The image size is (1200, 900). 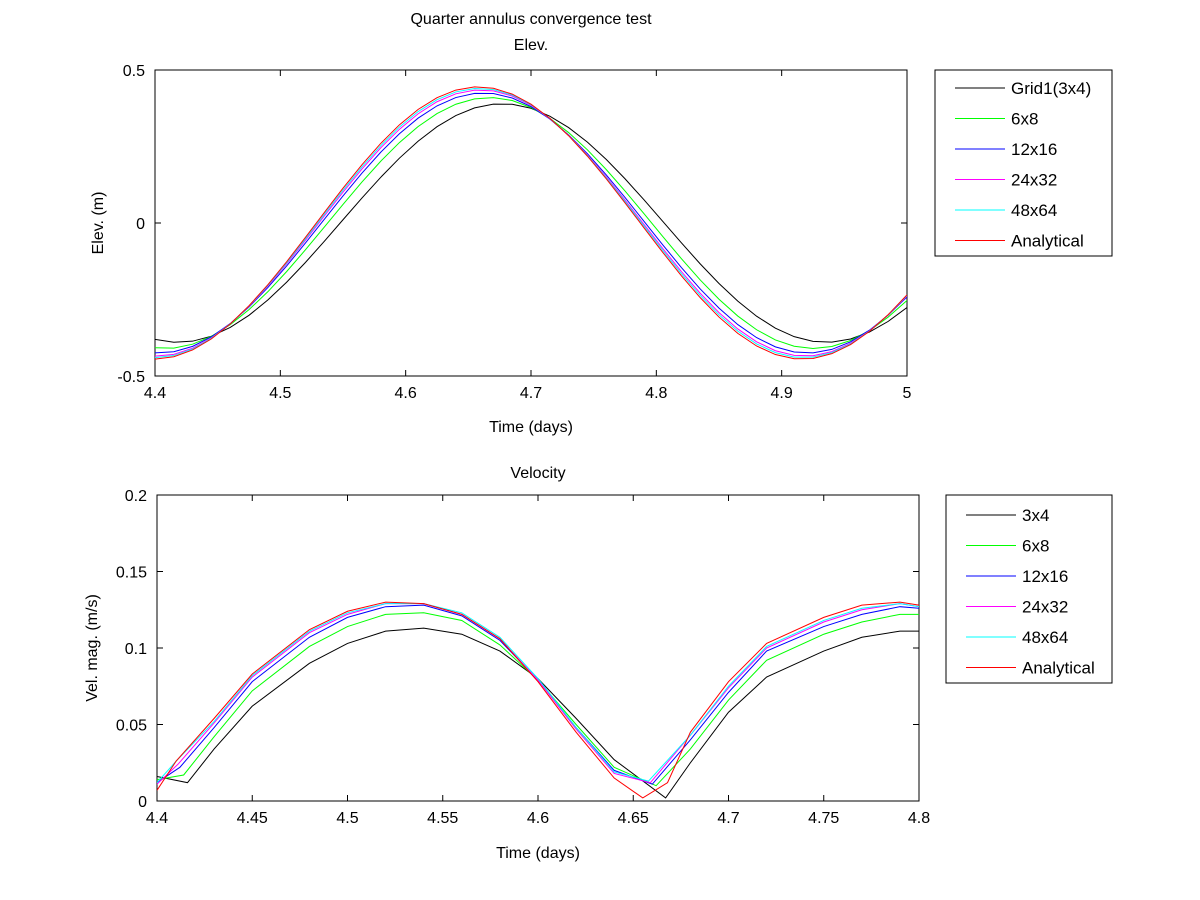 What do you see at coordinates (1035, 515) in the screenshot?
I see `legend-label-3x4: 3x4` at bounding box center [1035, 515].